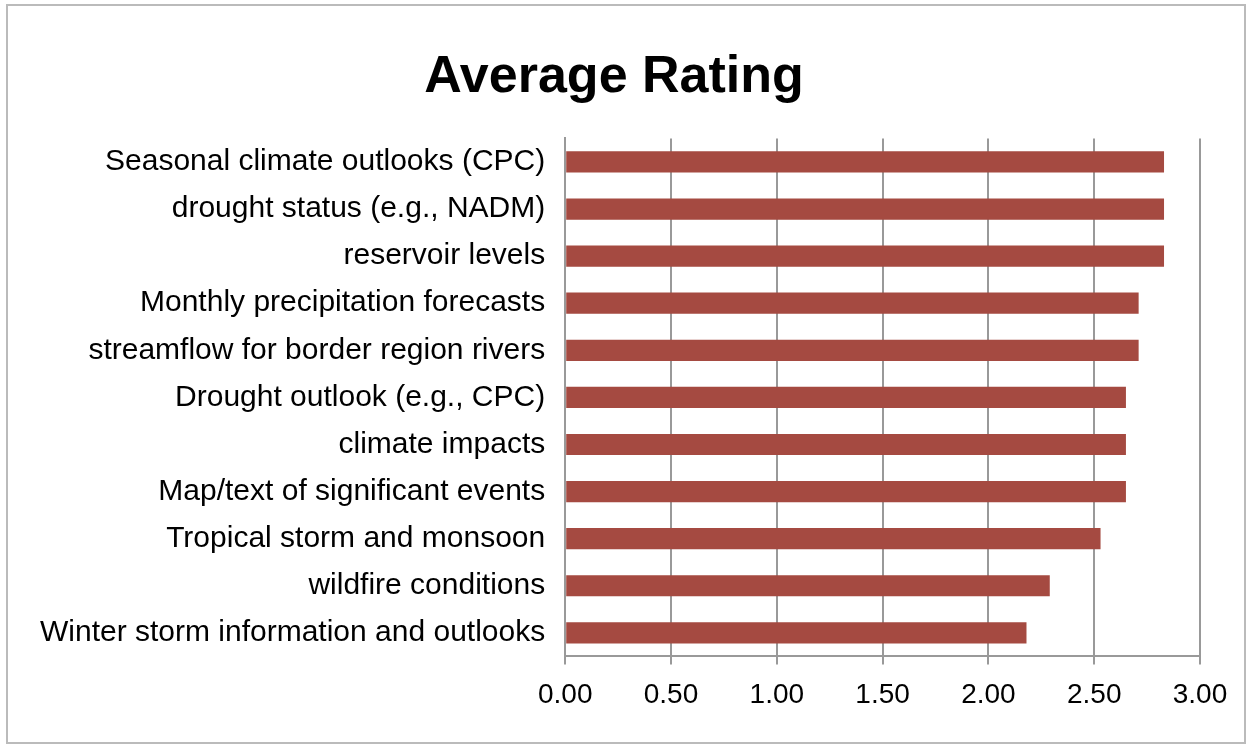  What do you see at coordinates (358, 207) in the screenshot?
I see `y-tick-label: drought status (e.g., NADM)` at bounding box center [358, 207].